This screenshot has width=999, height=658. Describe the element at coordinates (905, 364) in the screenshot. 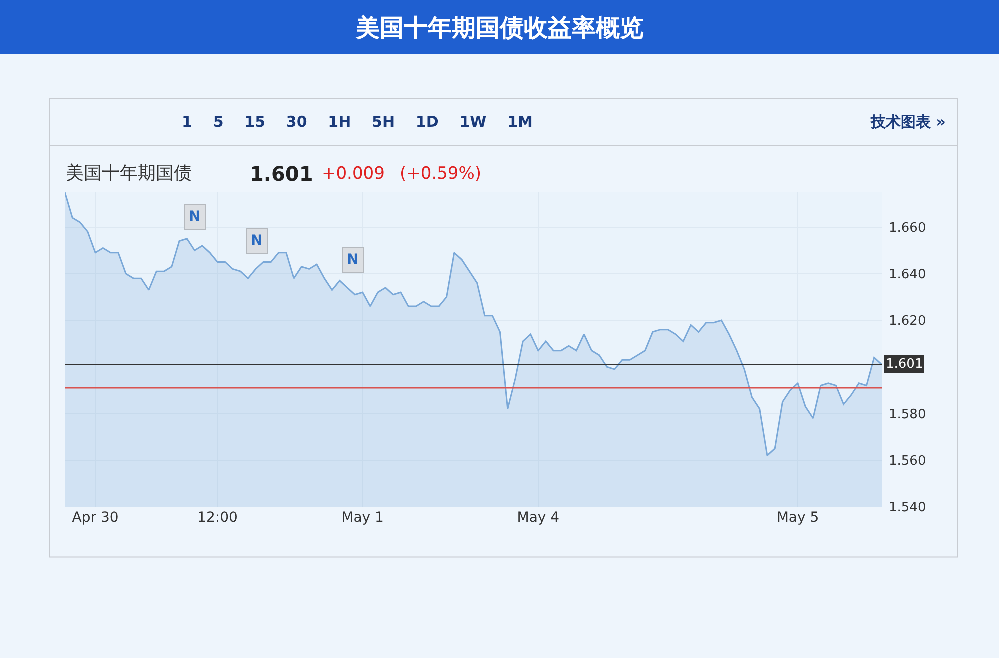

I see `ref-line-label: 1.601` at that location.